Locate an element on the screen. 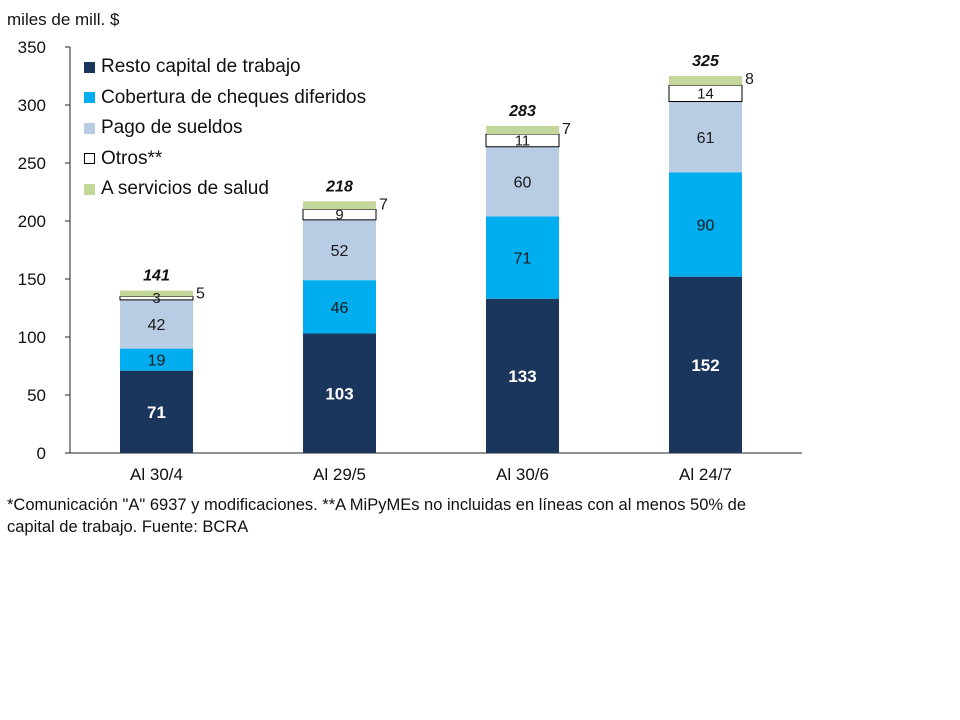 The width and height of the screenshot is (960, 720). legend-item: Pago de sueldos is located at coordinates (225, 128).